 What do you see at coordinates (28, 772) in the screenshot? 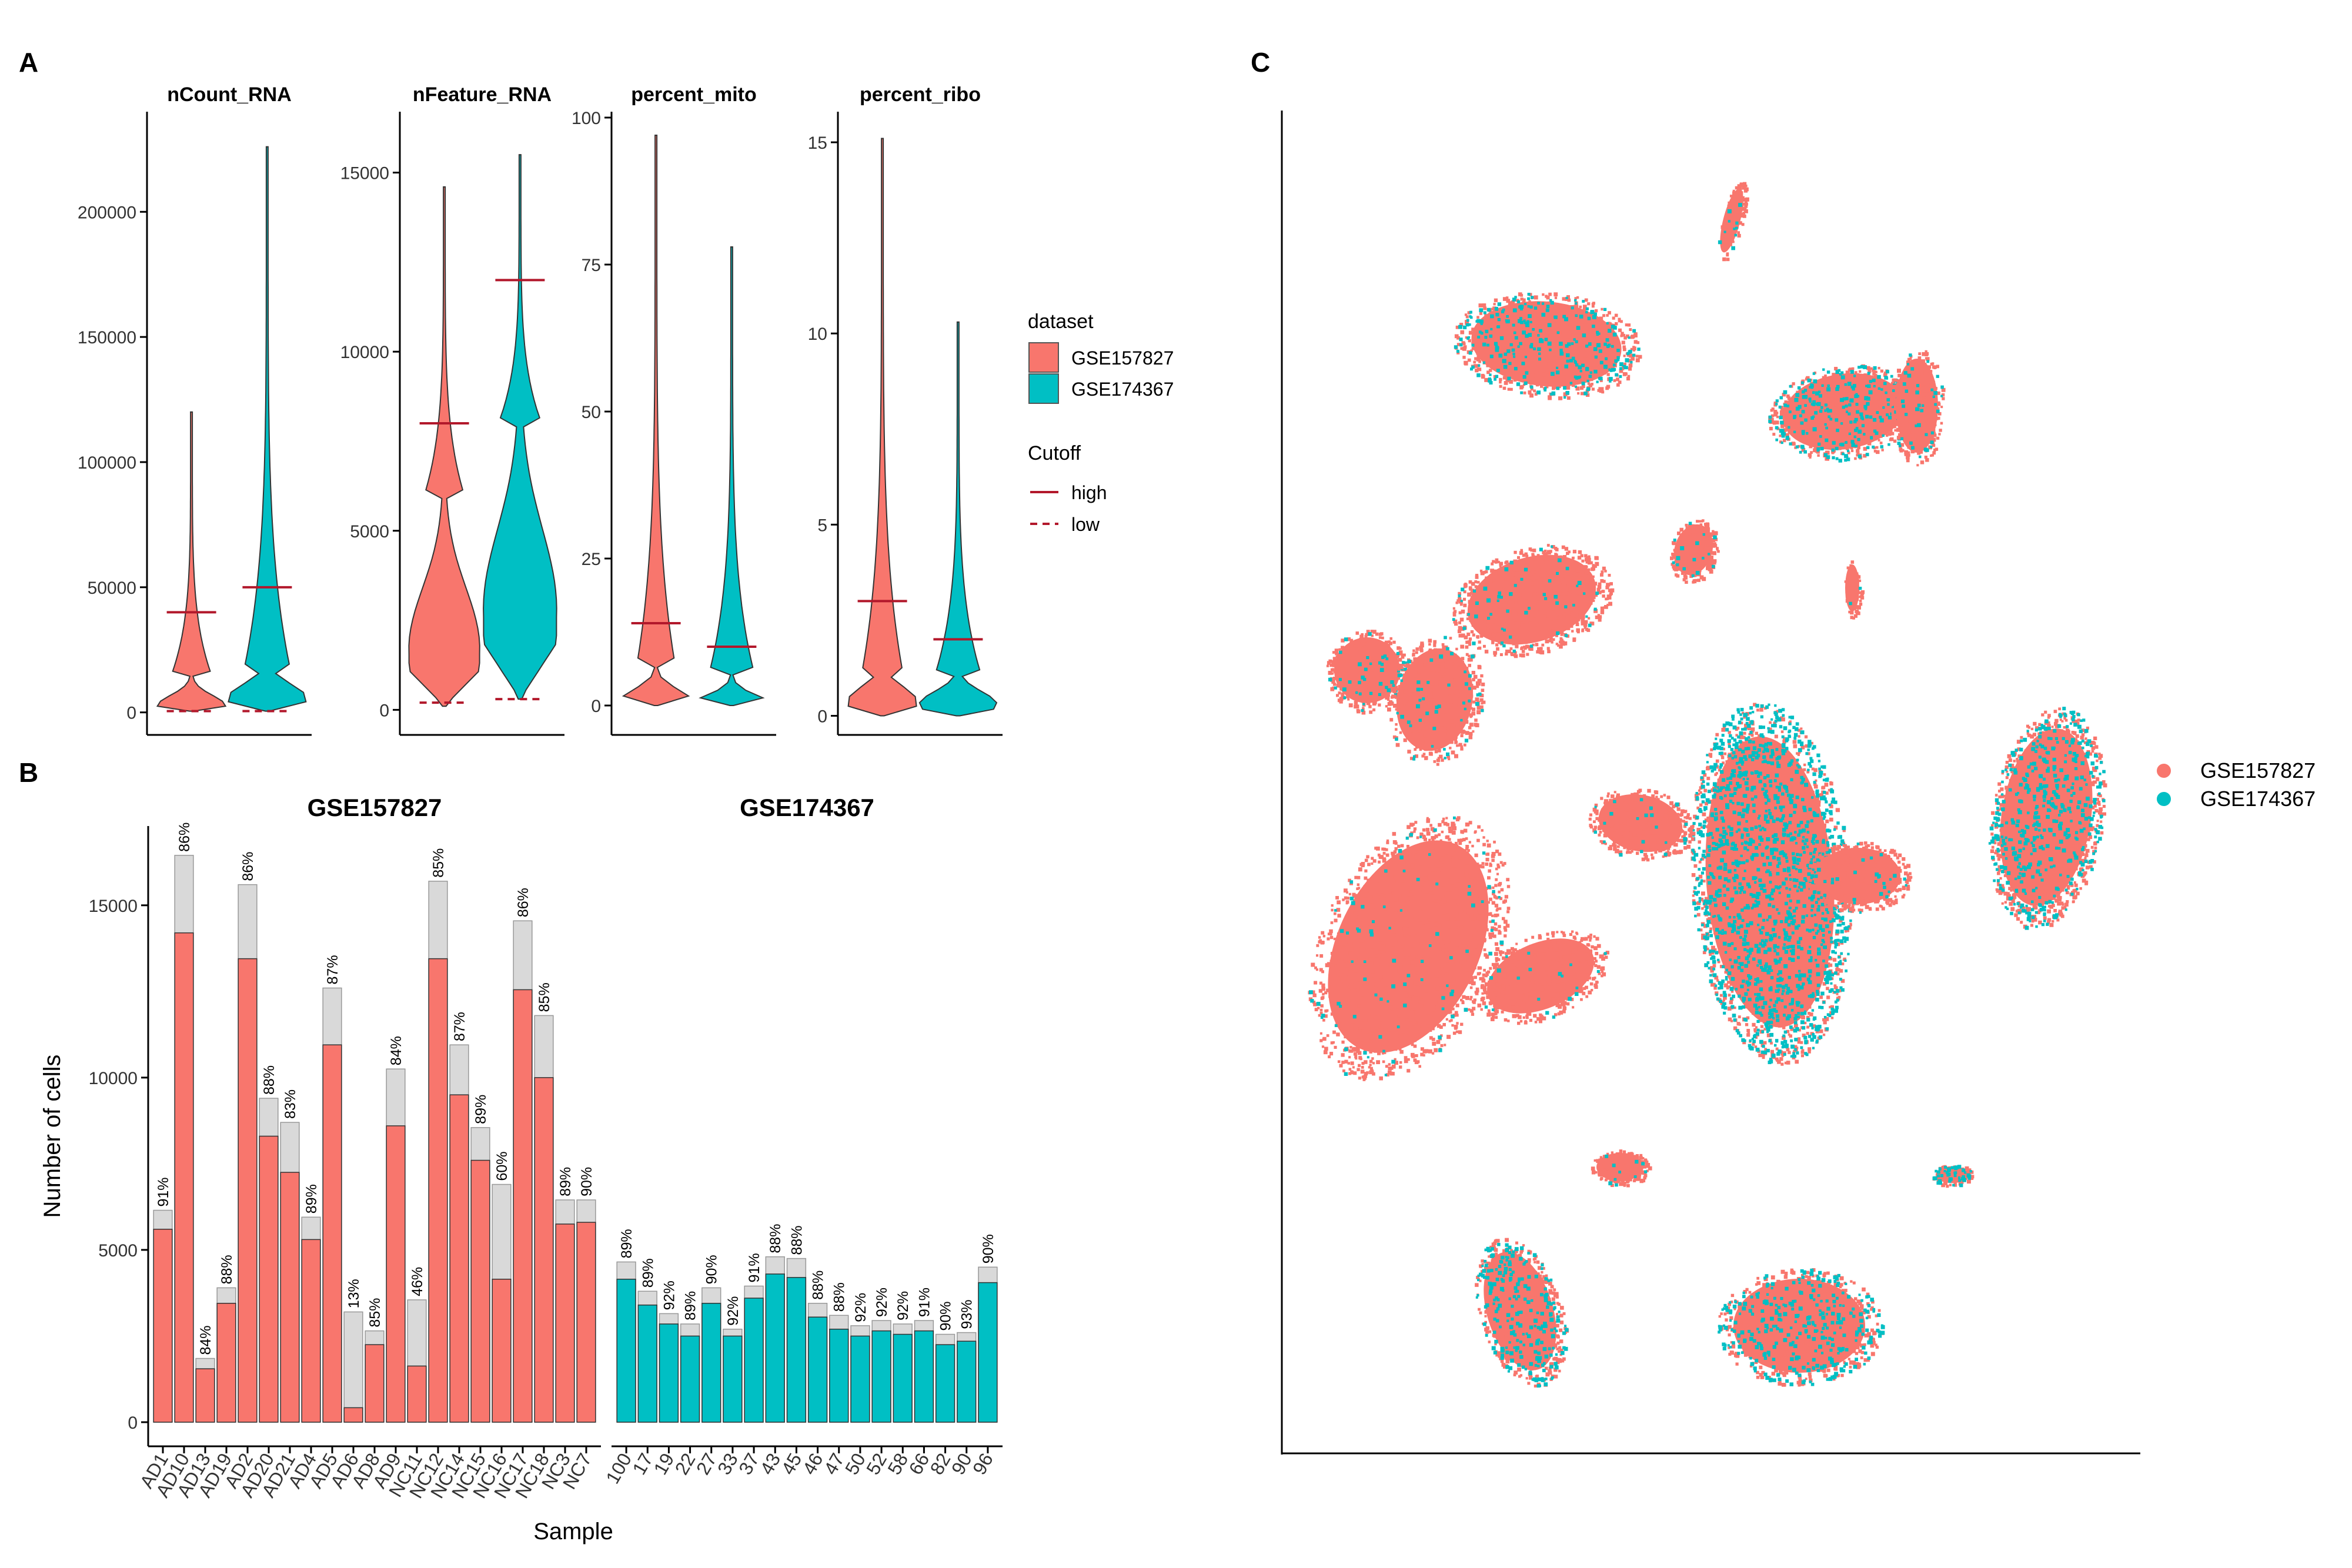
I see `panel-label-b: B` at bounding box center [28, 772].